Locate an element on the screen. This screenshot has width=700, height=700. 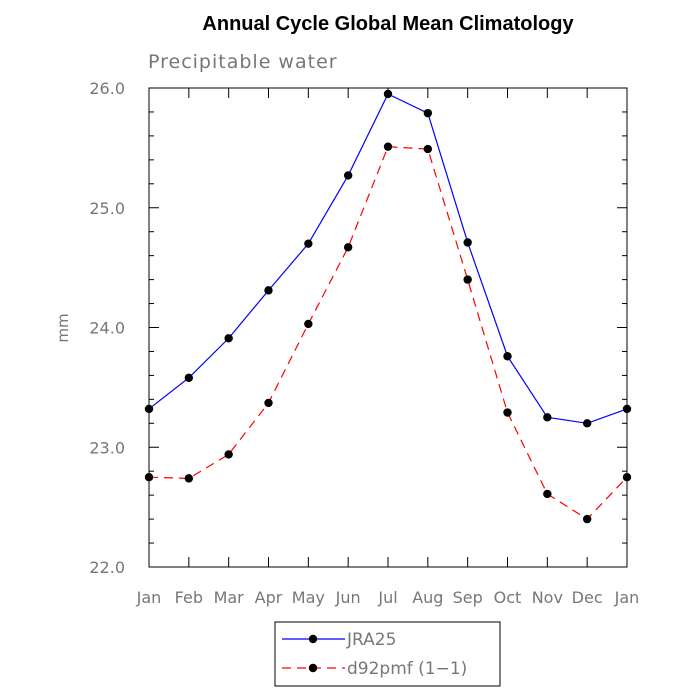
y-tick-label: 22.0 is located at coordinates (107, 567).